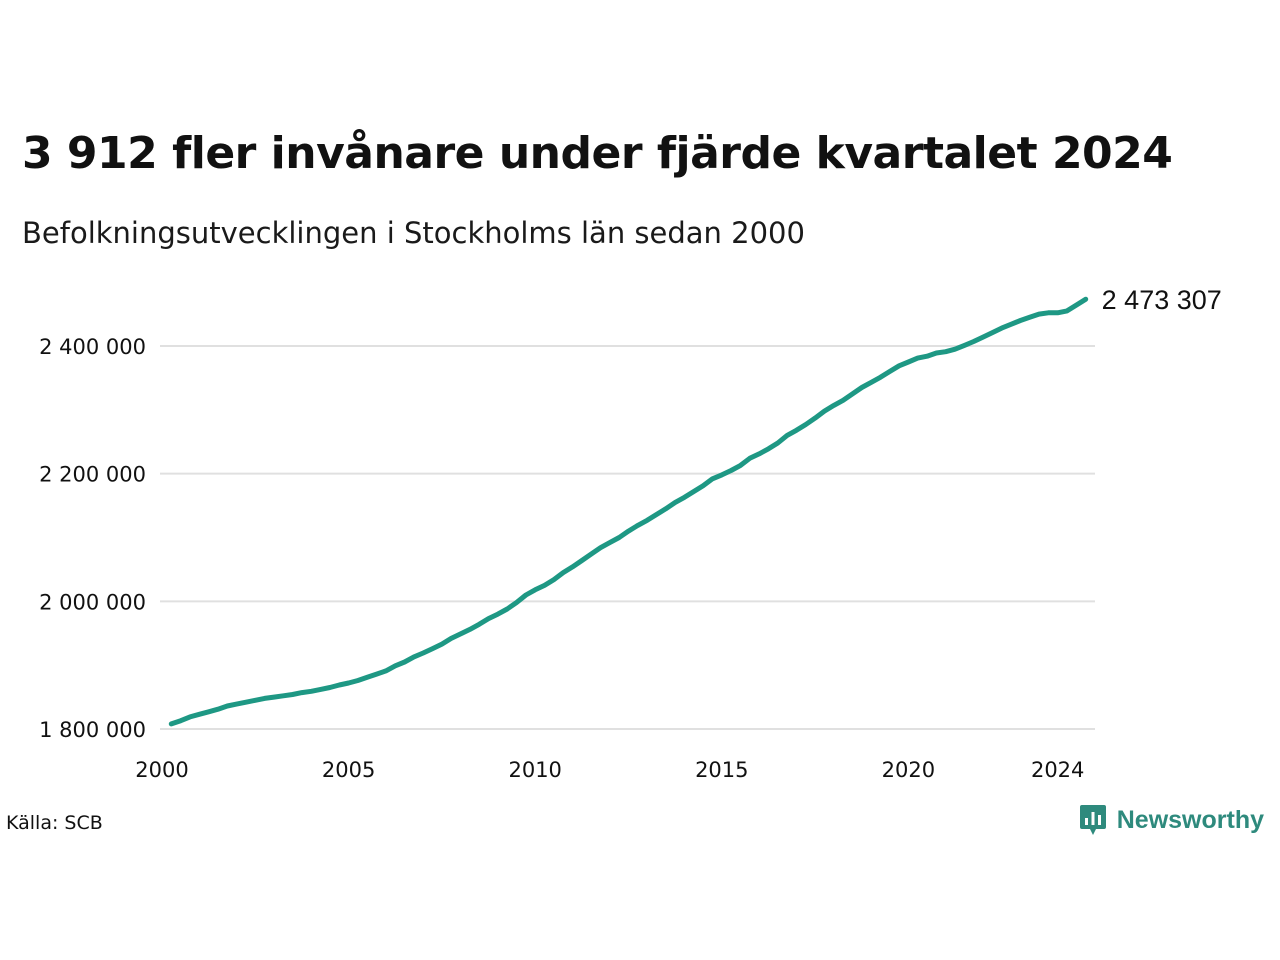 Image resolution: width=1280 pixels, height=960 pixels. What do you see at coordinates (609, 770) in the screenshot?
I see `x-axis-tick-labels: 2000 2005 2010 2015 2020 2024` at bounding box center [609, 770].